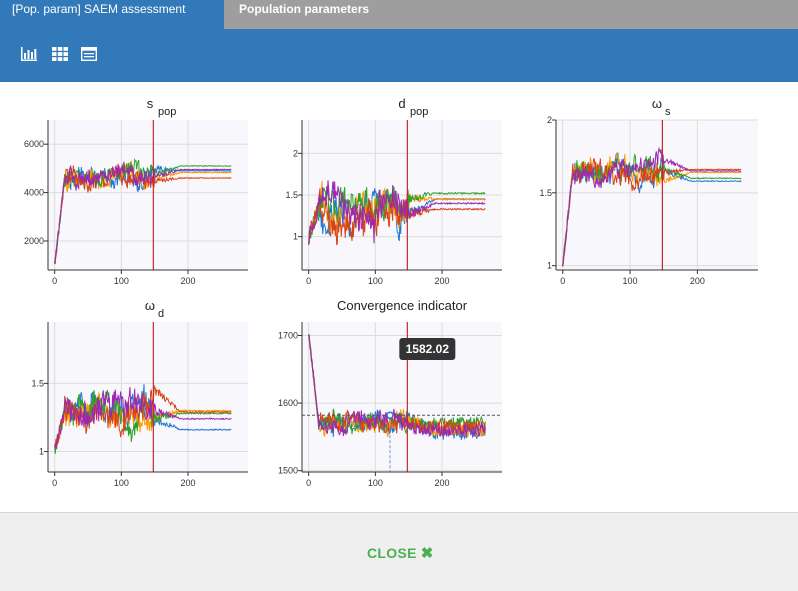 The height and width of the screenshot is (591, 798). Describe the element at coordinates (392, 553) in the screenshot. I see `close-label: CLOSE` at that location.